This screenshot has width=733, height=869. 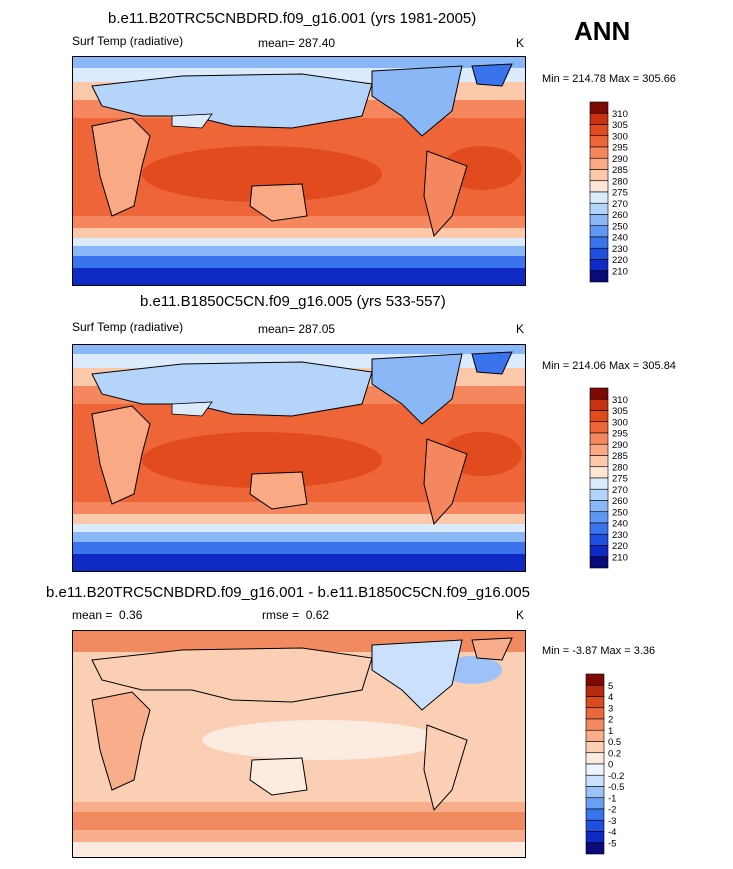 I want to click on panel1-colorbar-tick-label: 310, so click(x=620, y=114).